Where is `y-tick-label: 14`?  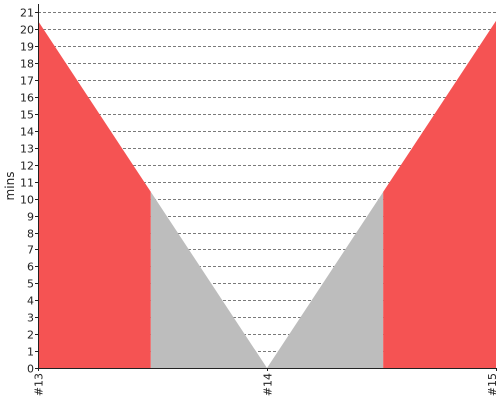
y-tick-label: 14 is located at coordinates (27, 132).